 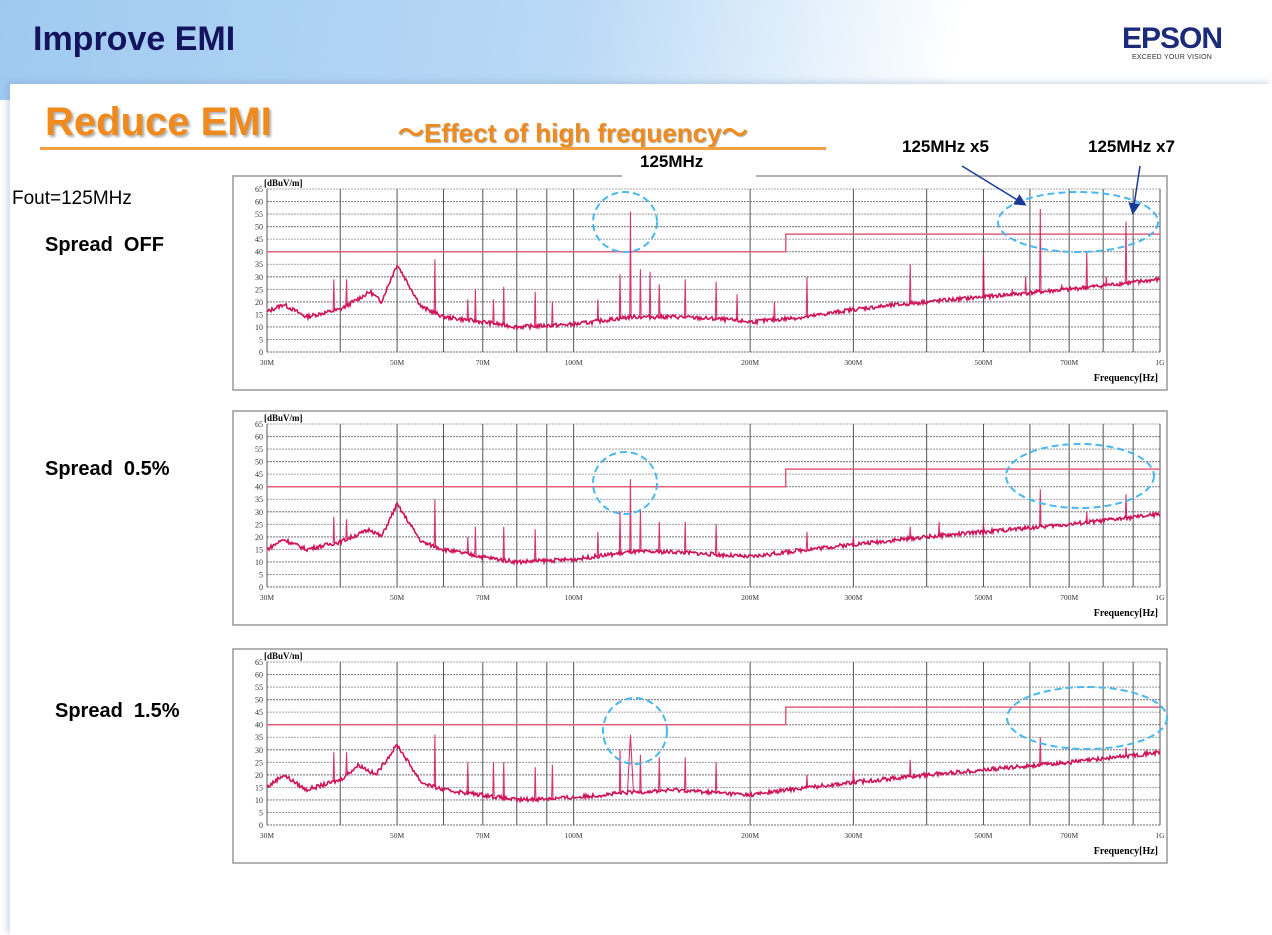 I want to click on harmonics-highlight, so click(x=1080, y=476).